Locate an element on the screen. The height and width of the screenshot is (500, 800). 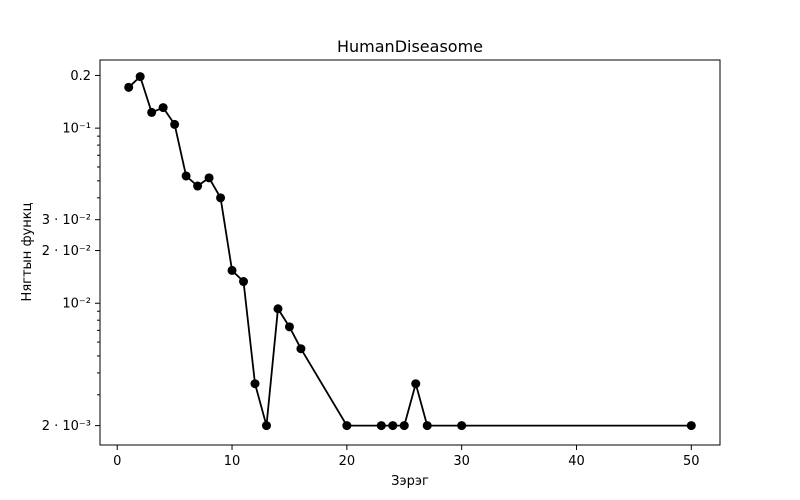
y-tick-label: 3 · 10⁻² is located at coordinates (66, 220).